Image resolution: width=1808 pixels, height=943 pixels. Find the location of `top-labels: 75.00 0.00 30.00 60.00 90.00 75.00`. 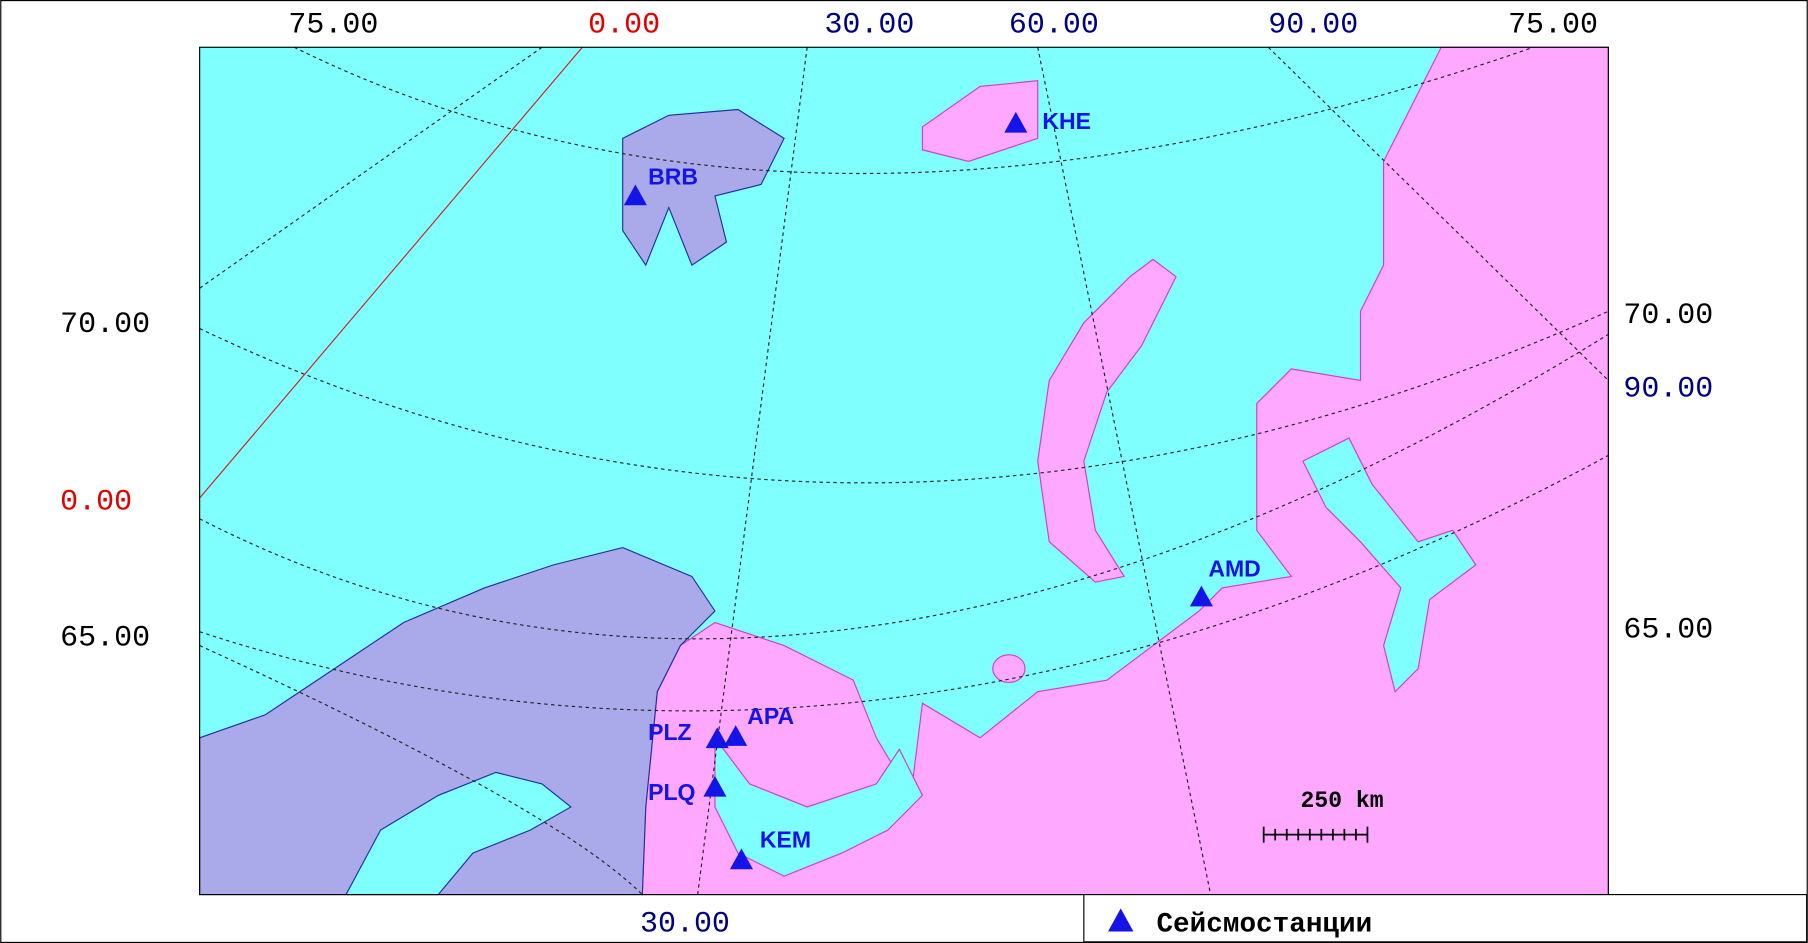

top-labels: 75.00 0.00 30.00 60.00 90.00 75.00 is located at coordinates (943, 24).